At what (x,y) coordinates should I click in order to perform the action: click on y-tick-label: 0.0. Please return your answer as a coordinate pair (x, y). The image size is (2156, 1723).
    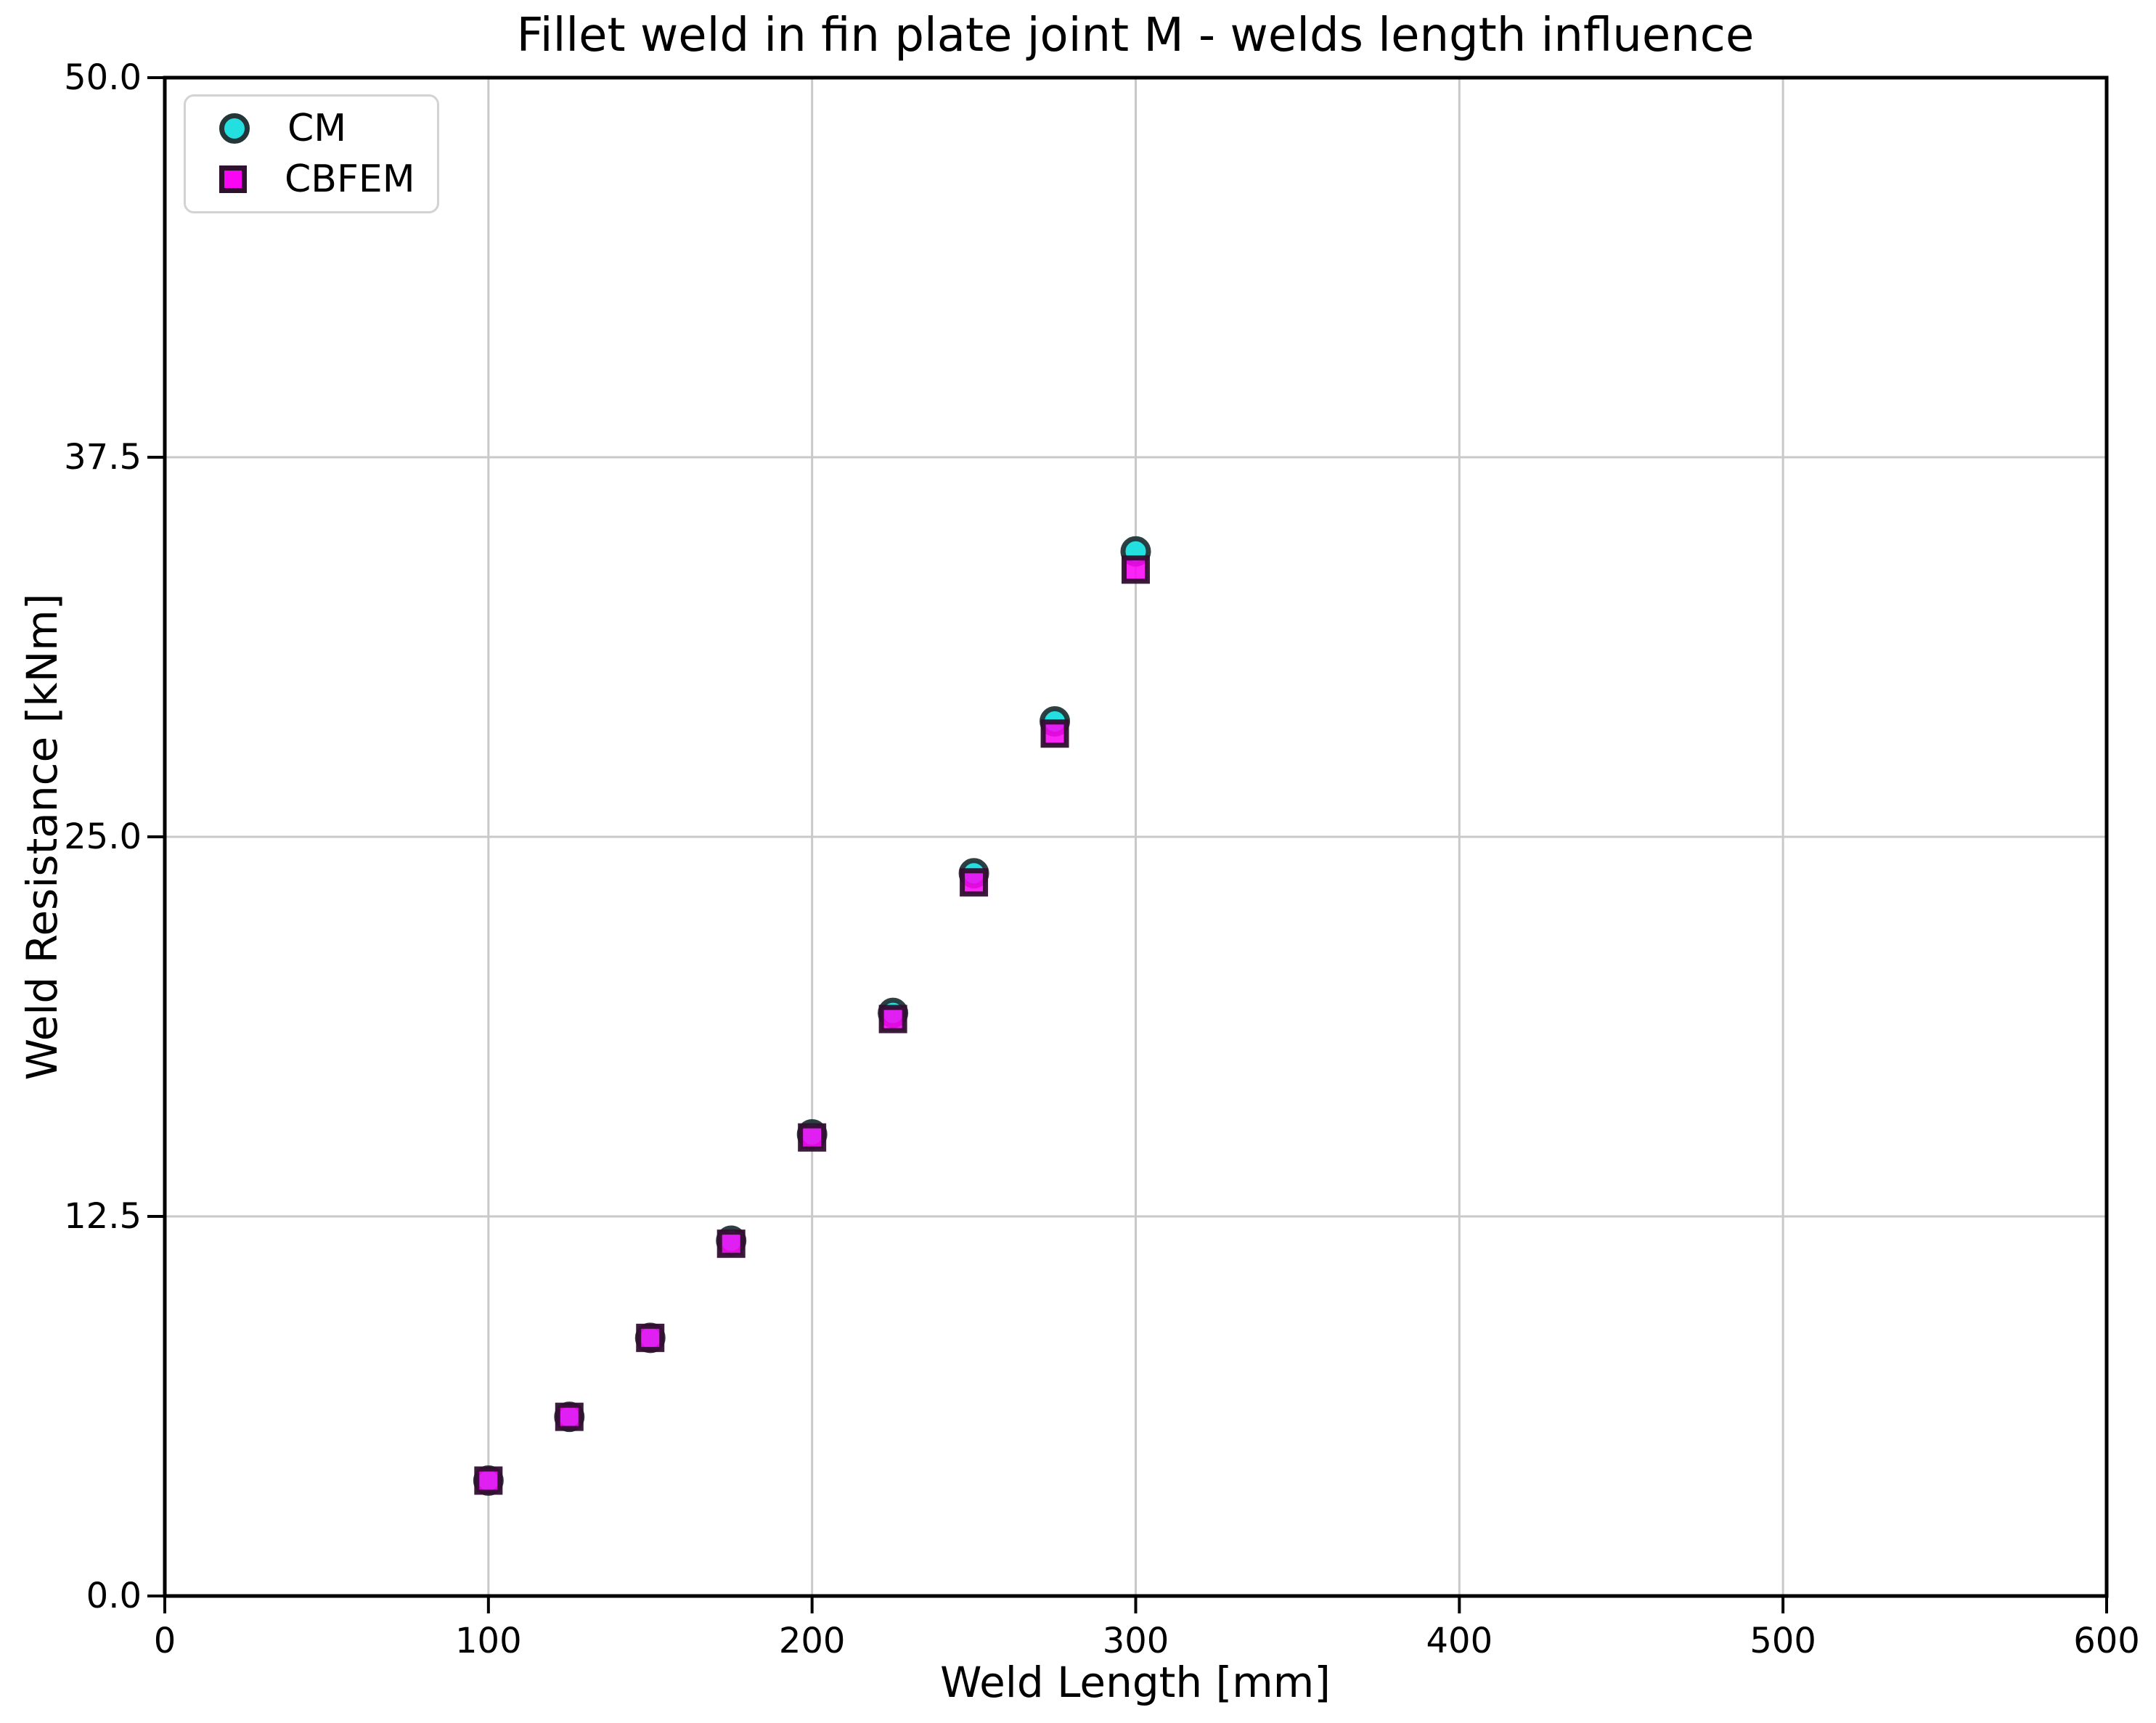
    Looking at the image, I should click on (114, 1596).